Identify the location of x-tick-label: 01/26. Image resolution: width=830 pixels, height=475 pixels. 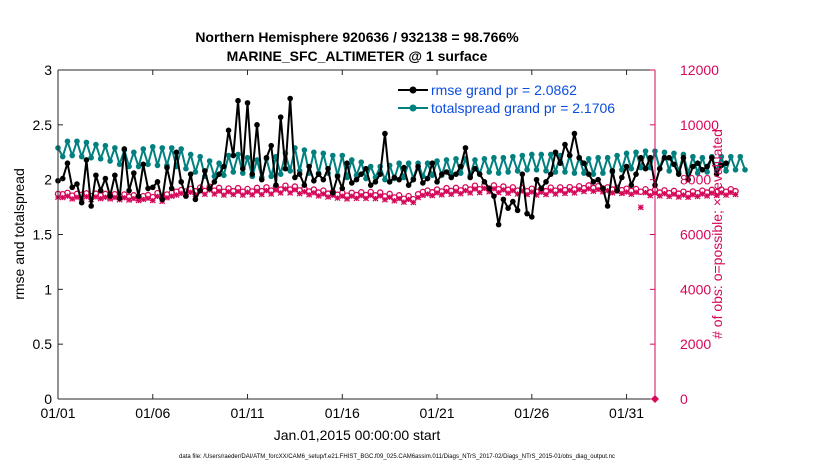
(531, 413).